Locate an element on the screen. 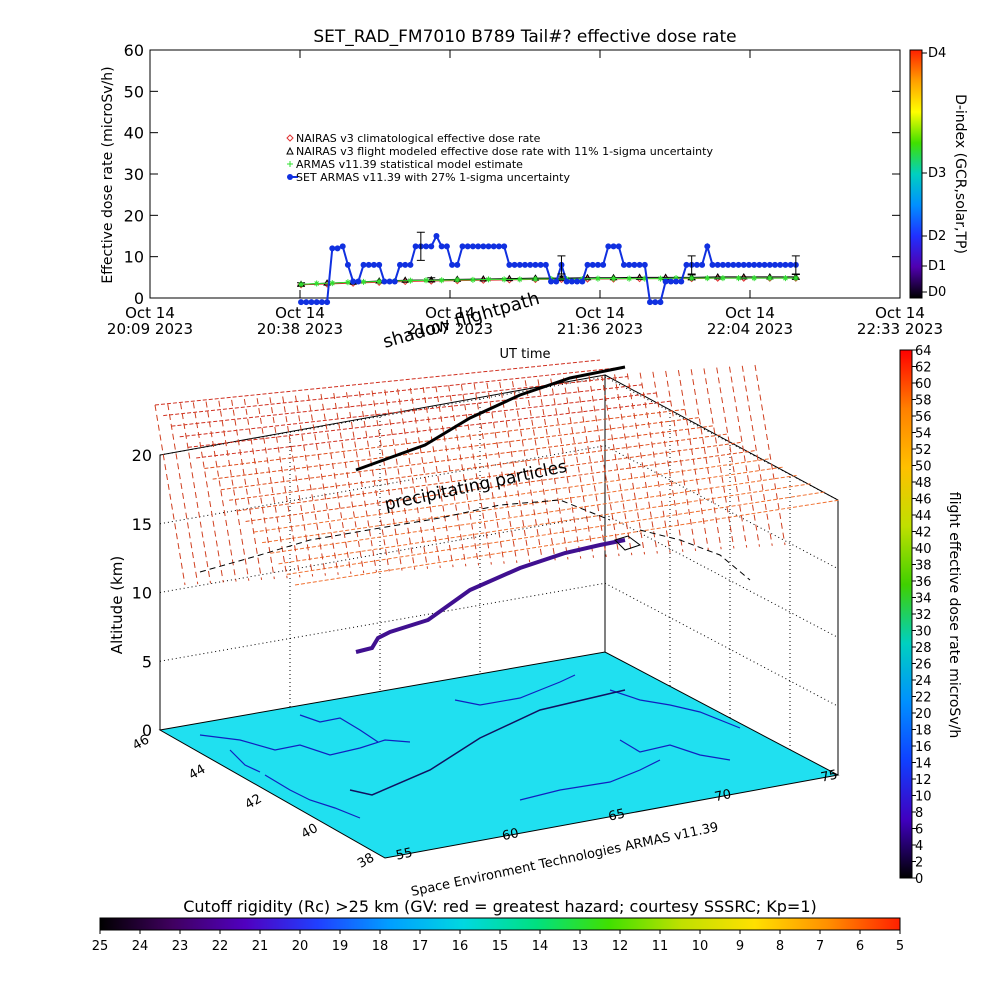 Image resolution: width=1000 pixels, height=1000 pixels. cutoff-rigidity-ticks: 25 24 23 22 21 20 19 18 17 16 15 14 13 12 11 10 9 8 7 6 5 is located at coordinates (498, 942).